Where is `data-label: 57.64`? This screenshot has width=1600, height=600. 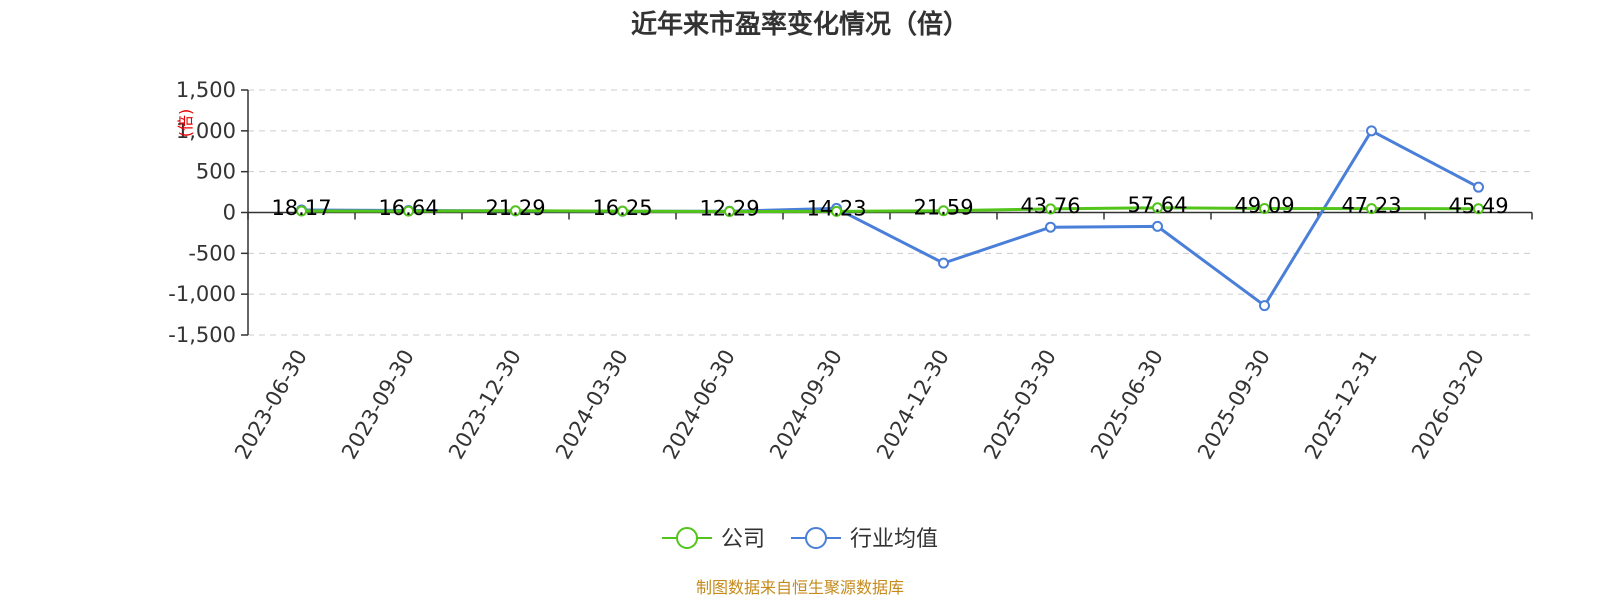 data-label: 57.64 is located at coordinates (1157, 205).